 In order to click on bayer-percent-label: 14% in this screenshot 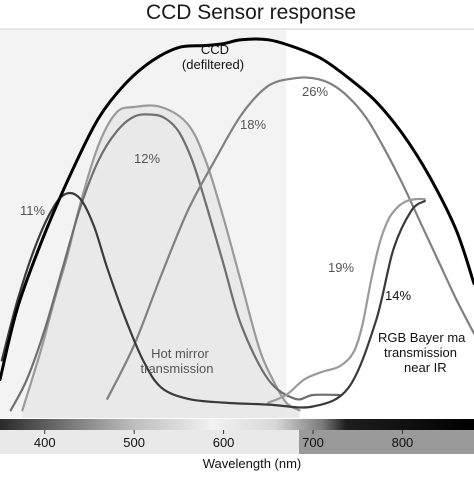, I will do `click(398, 295)`.